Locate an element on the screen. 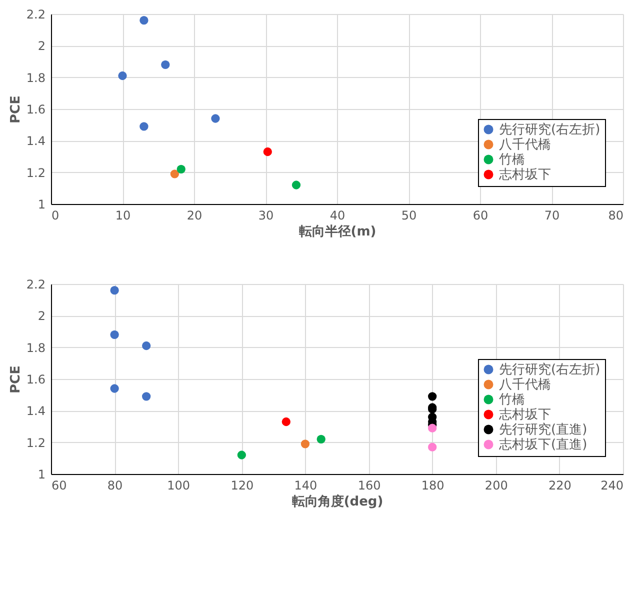  legend-label: 志村坂下(直進) is located at coordinates (543, 445).